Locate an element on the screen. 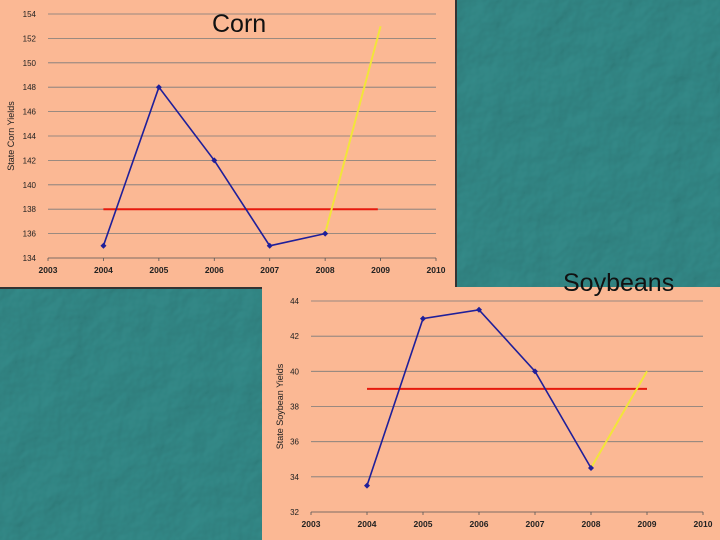 The image size is (720, 540). corn-x-tick-label: 2008 is located at coordinates (325, 270).